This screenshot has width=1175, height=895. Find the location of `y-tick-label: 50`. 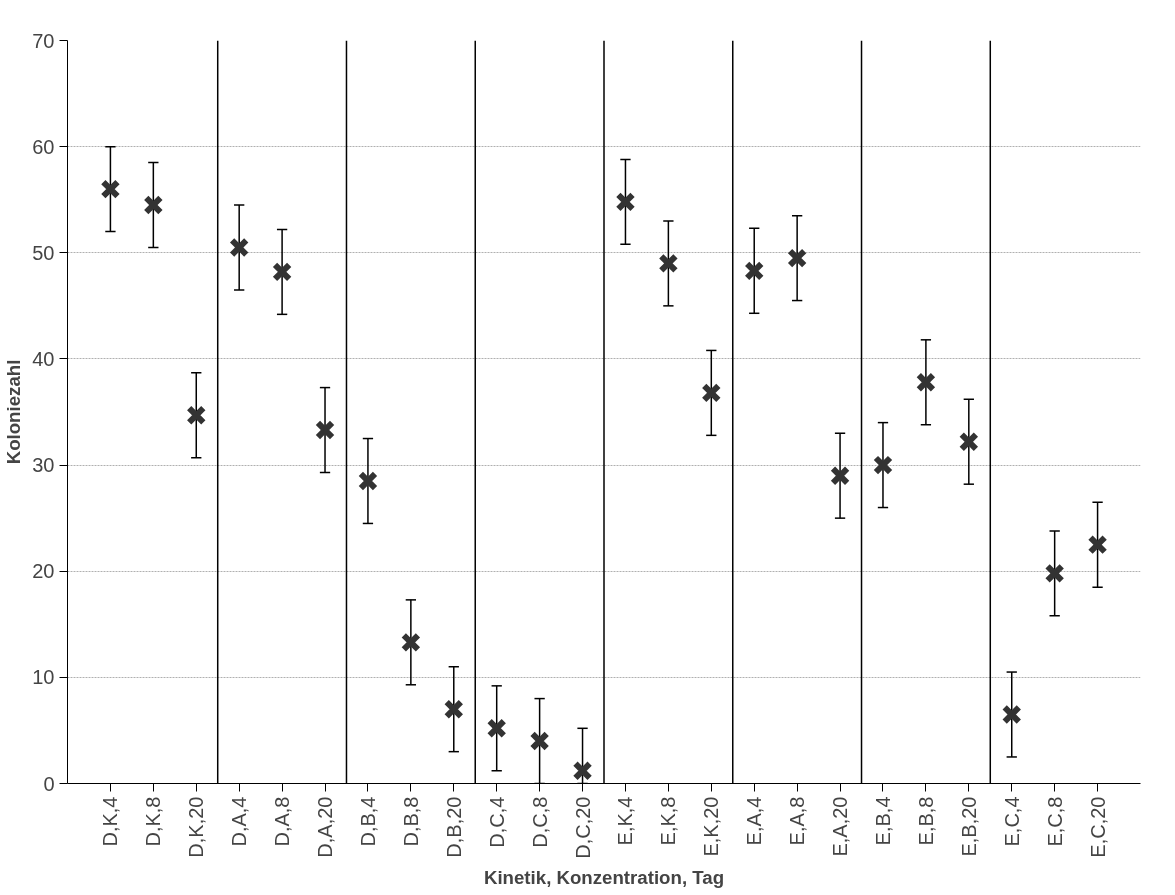

y-tick-label: 50 is located at coordinates (43, 252).